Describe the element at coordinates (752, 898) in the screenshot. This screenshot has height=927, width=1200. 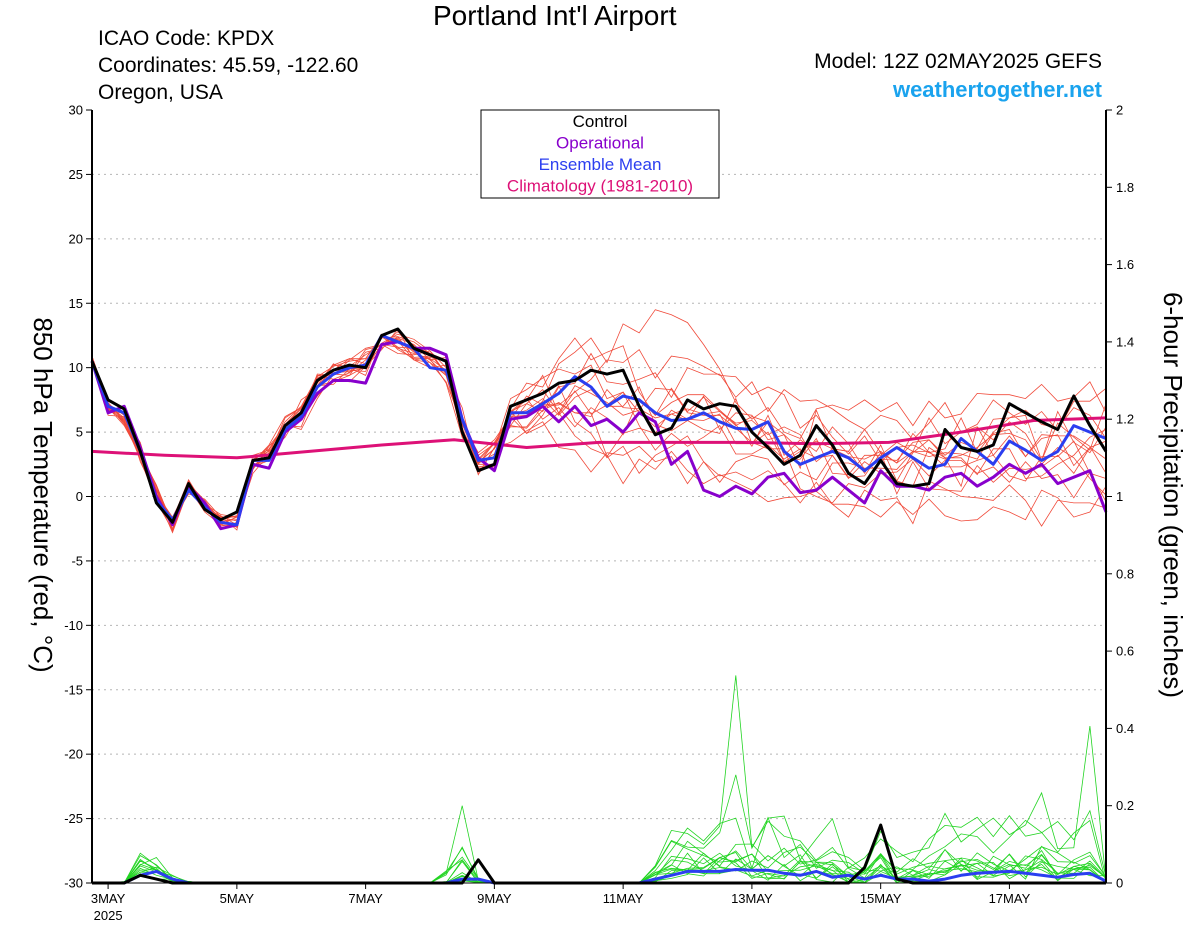
I see `x-tick-label: 13MAY` at that location.